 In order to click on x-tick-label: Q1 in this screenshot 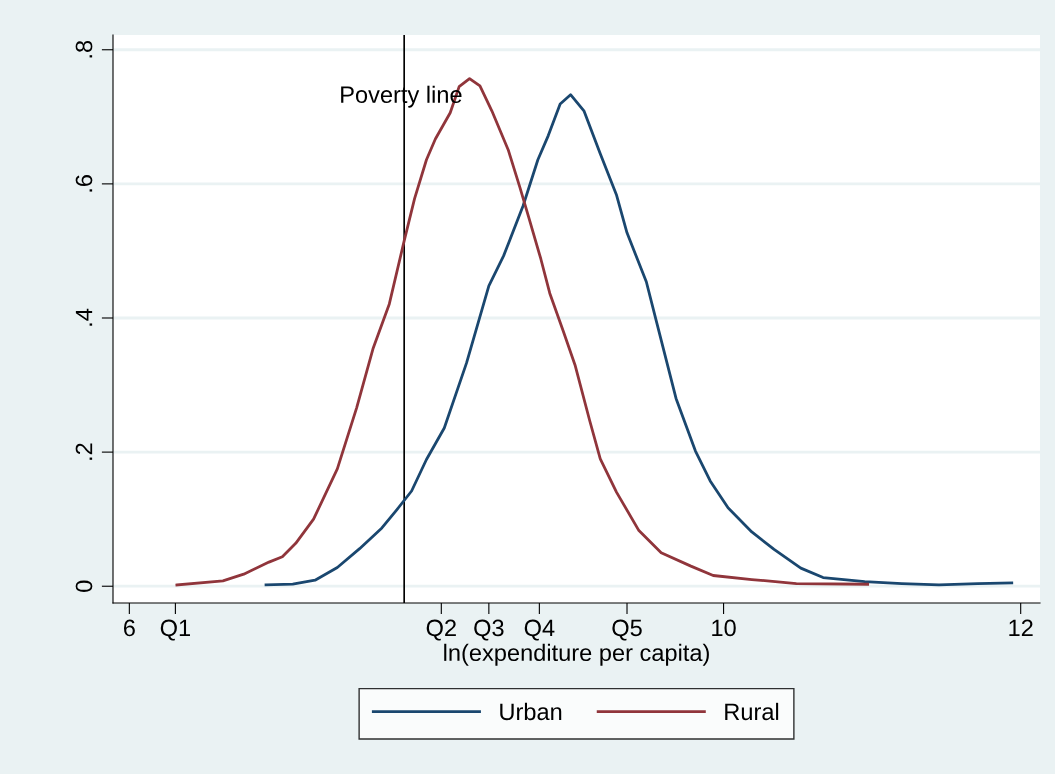, I will do `click(175, 630)`.